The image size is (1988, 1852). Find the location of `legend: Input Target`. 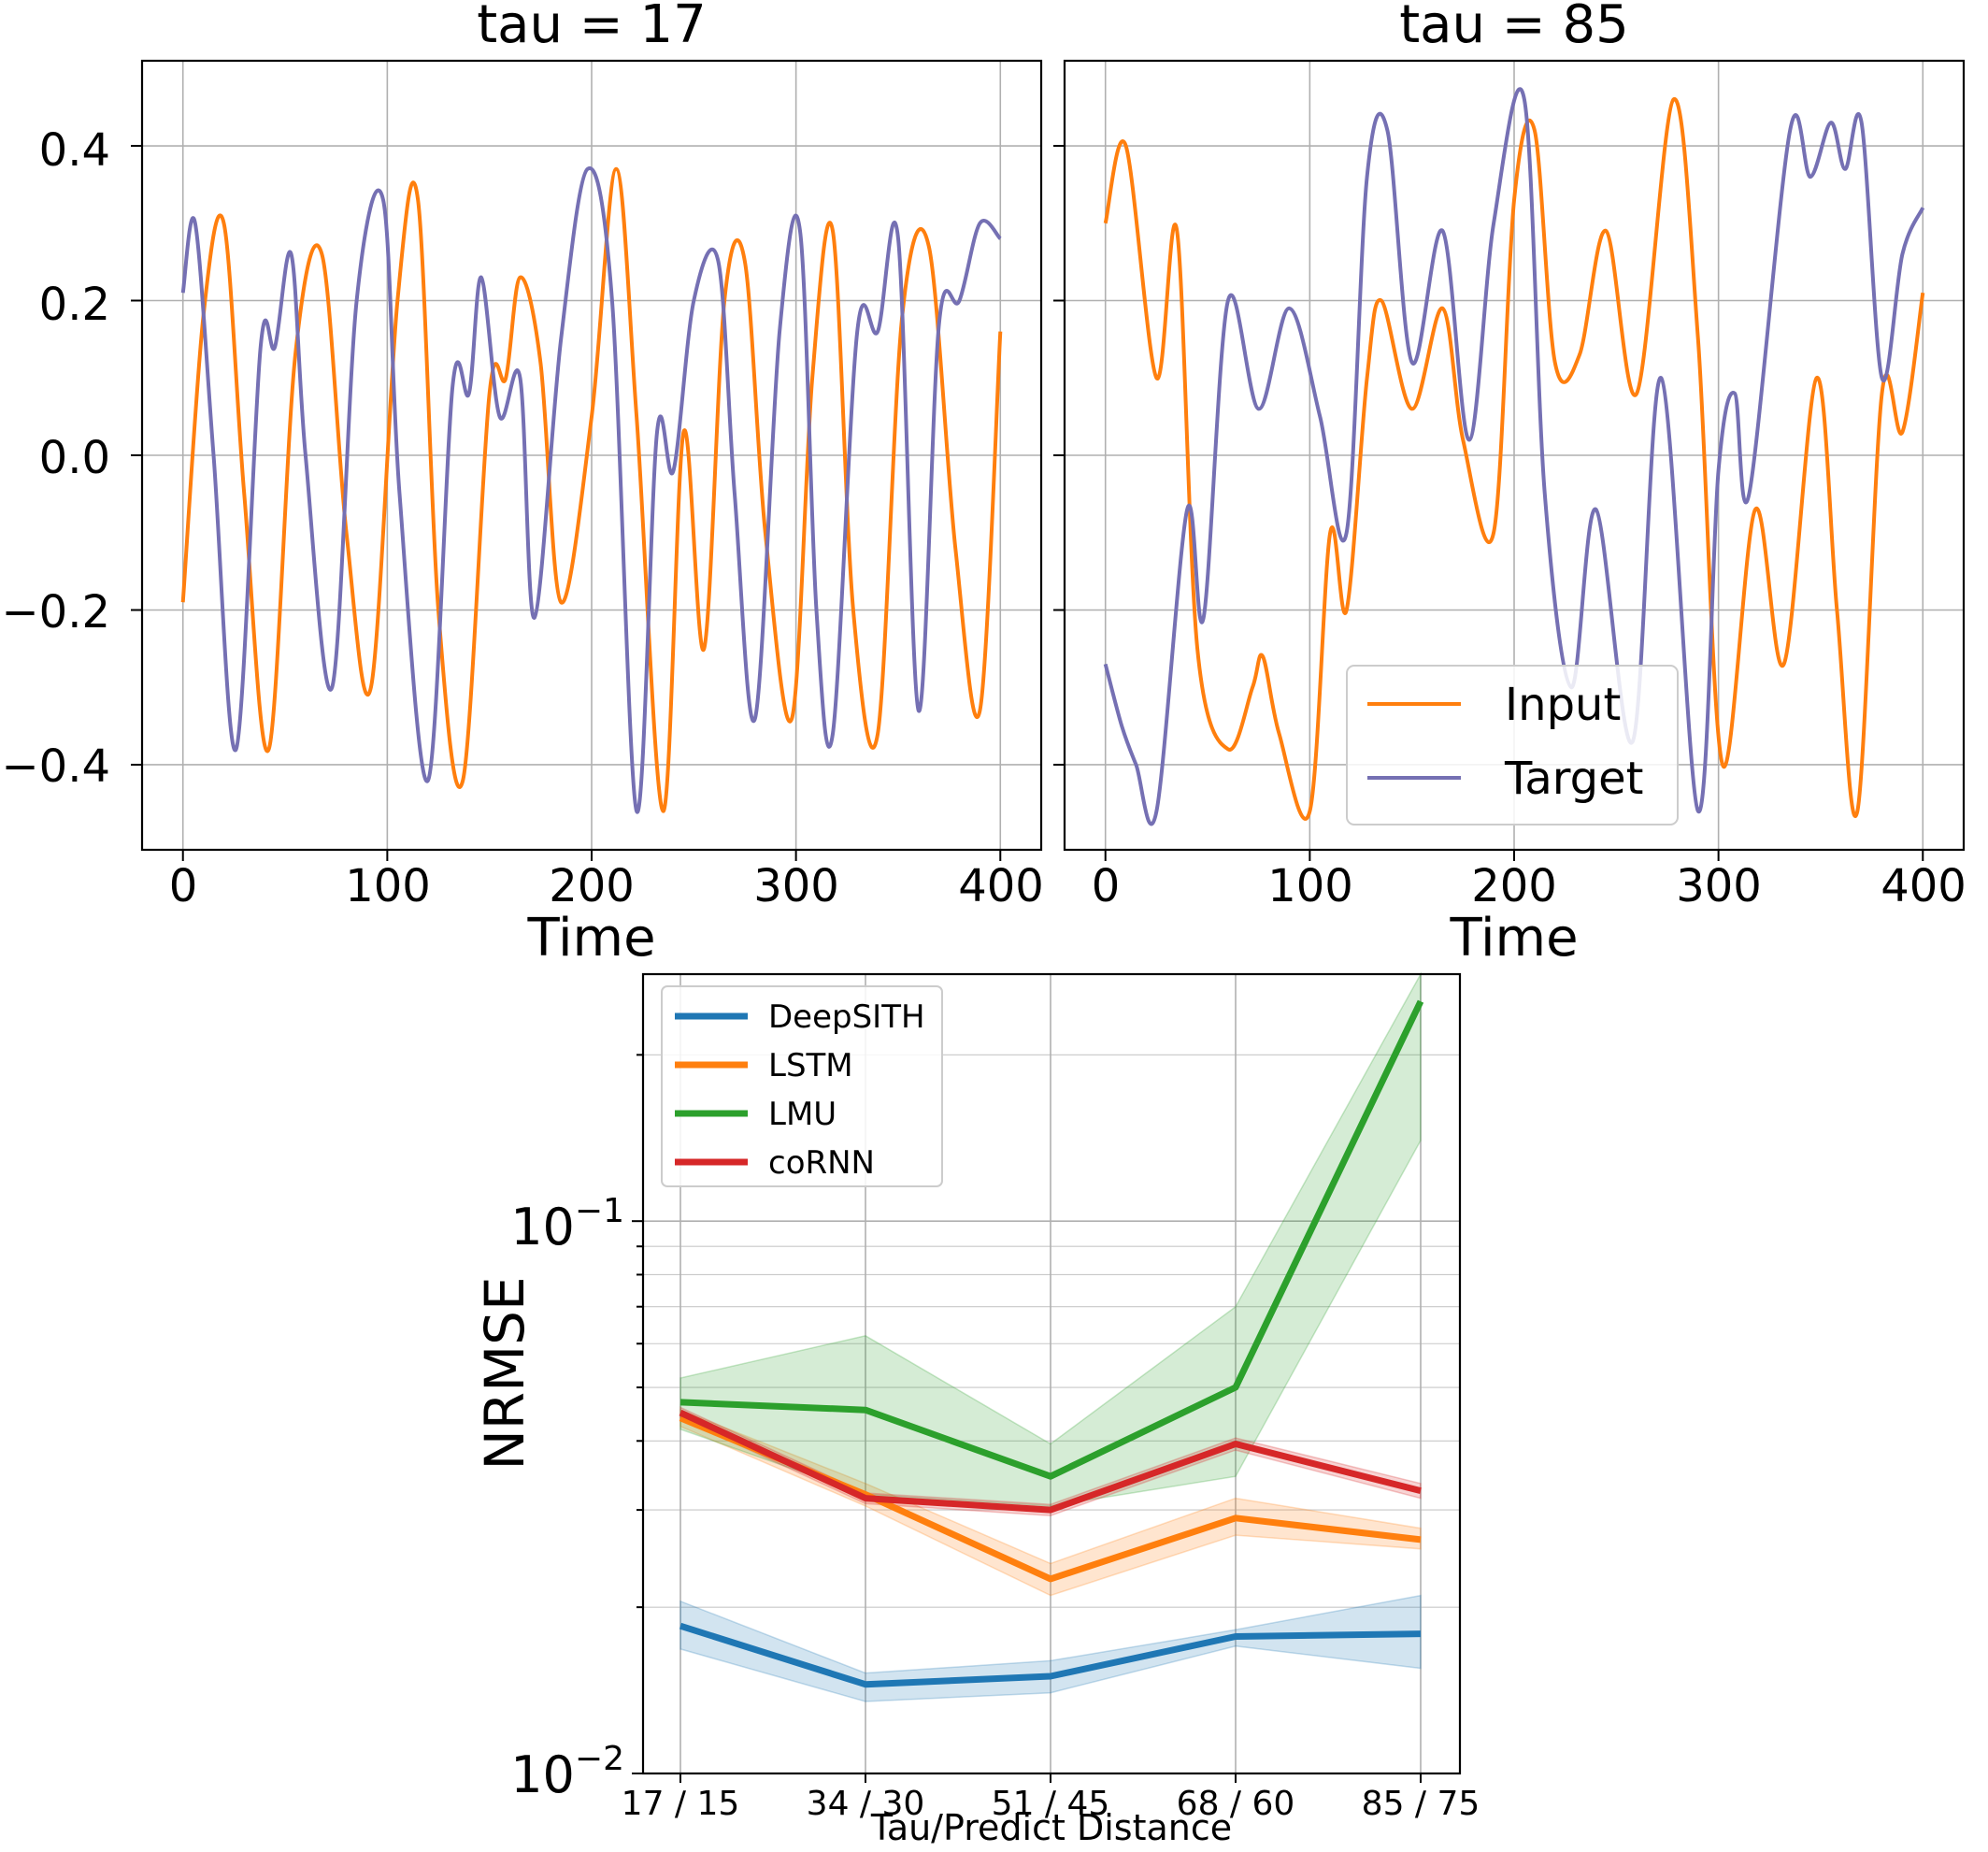

legend: Input Target is located at coordinates (1512, 745).